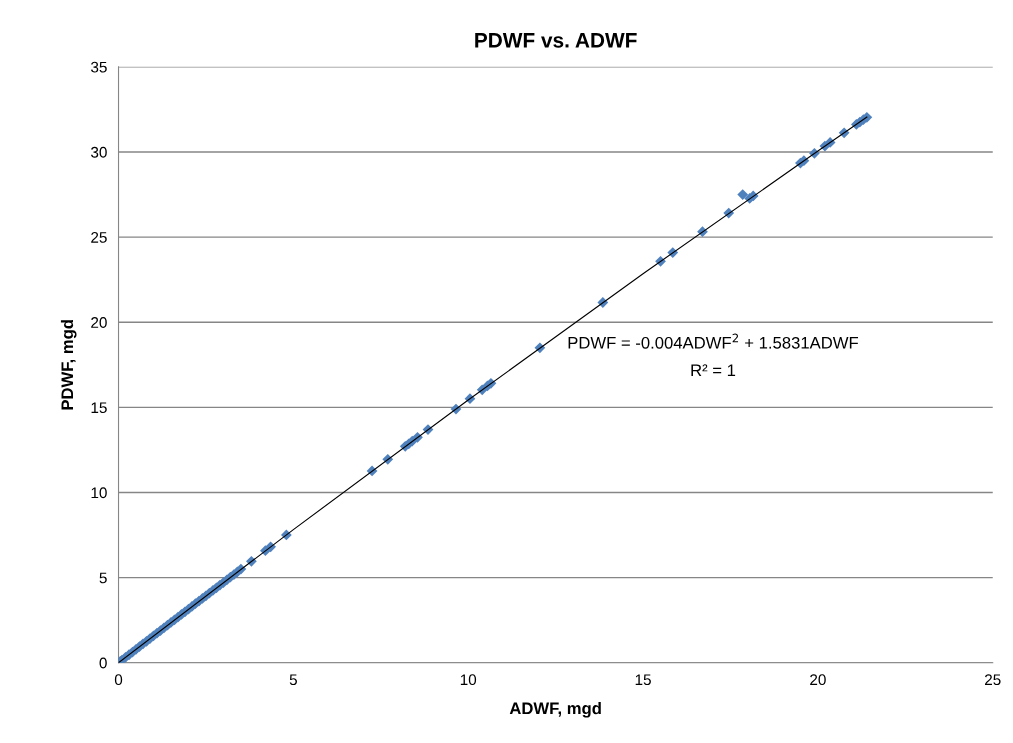 The image size is (1013, 743). Describe the element at coordinates (643, 680) in the screenshot. I see `x-tick-label: 15` at that location.